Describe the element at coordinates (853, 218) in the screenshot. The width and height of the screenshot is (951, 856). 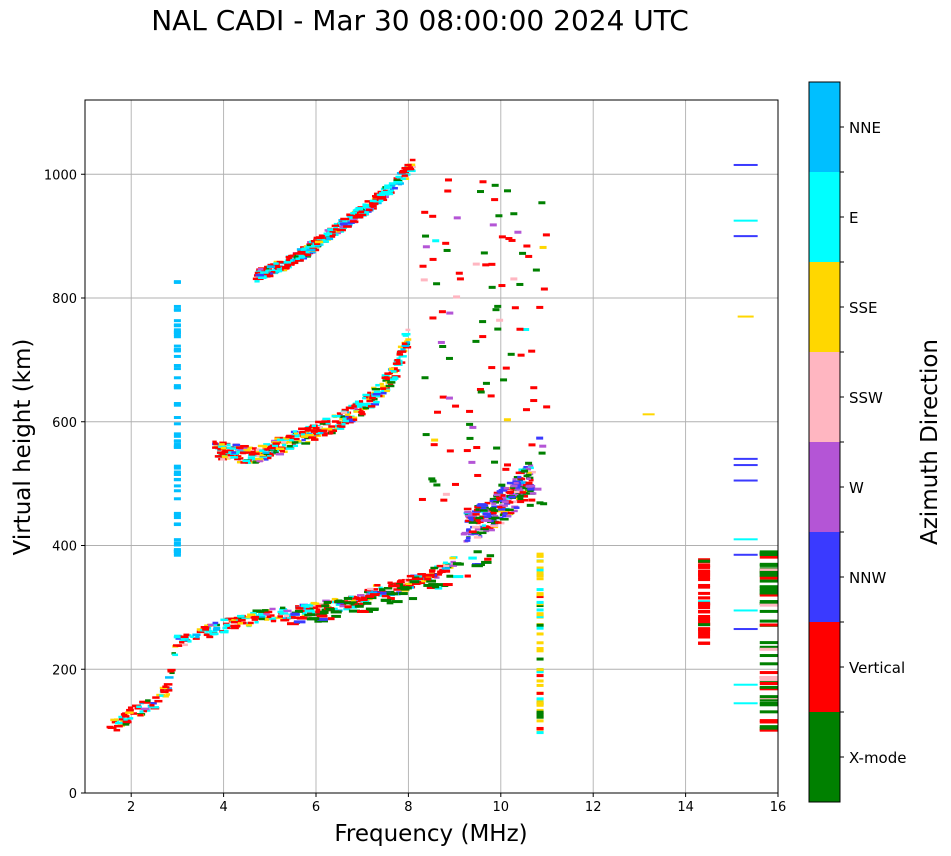
I see `colorbar-tick-label: E` at that location.